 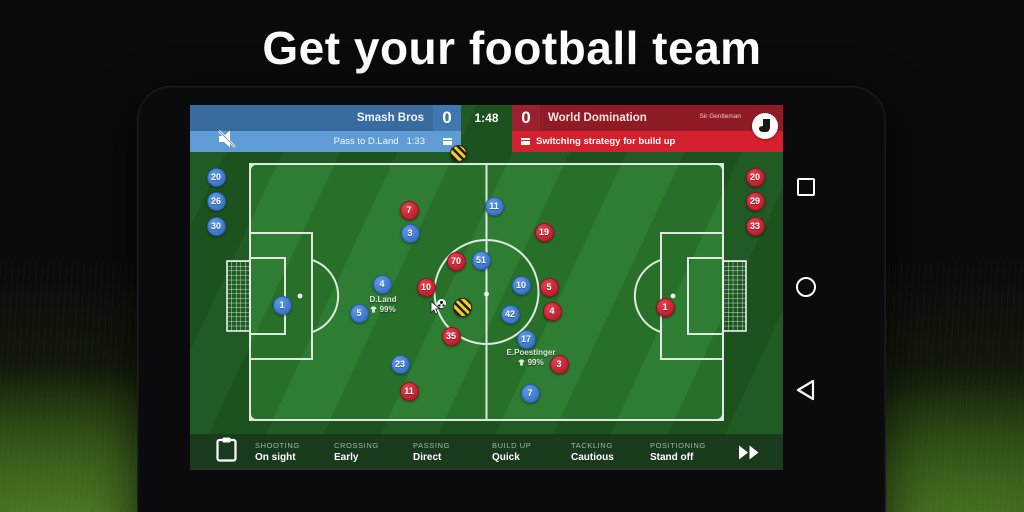 I want to click on sub-chip-home: 26, so click(x=216, y=201).